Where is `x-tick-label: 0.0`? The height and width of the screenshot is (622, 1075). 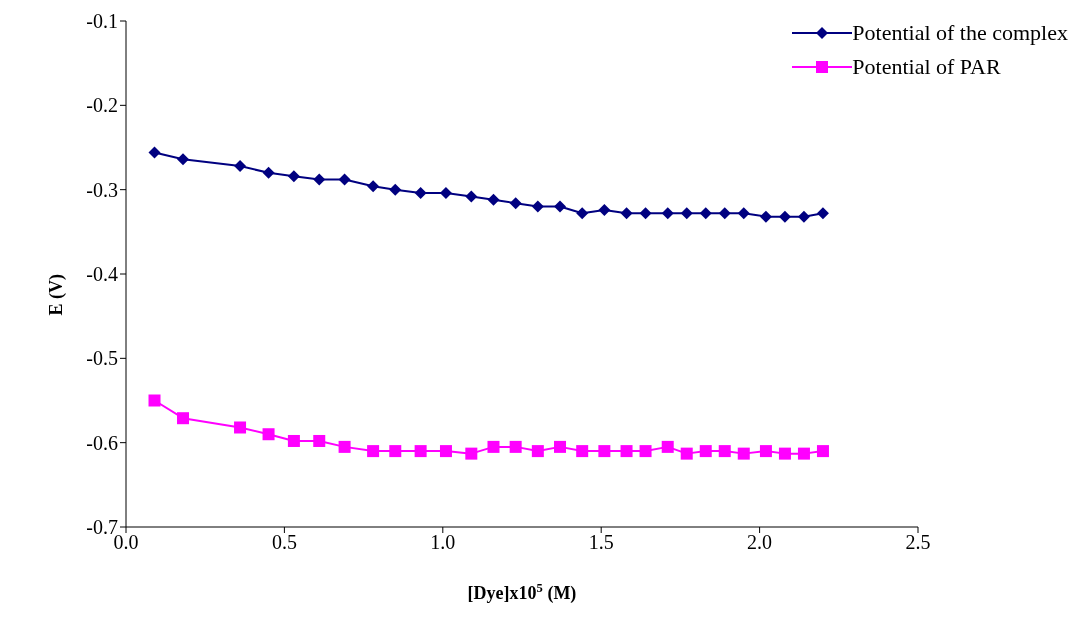
x-tick-label: 0.0 is located at coordinates (126, 542).